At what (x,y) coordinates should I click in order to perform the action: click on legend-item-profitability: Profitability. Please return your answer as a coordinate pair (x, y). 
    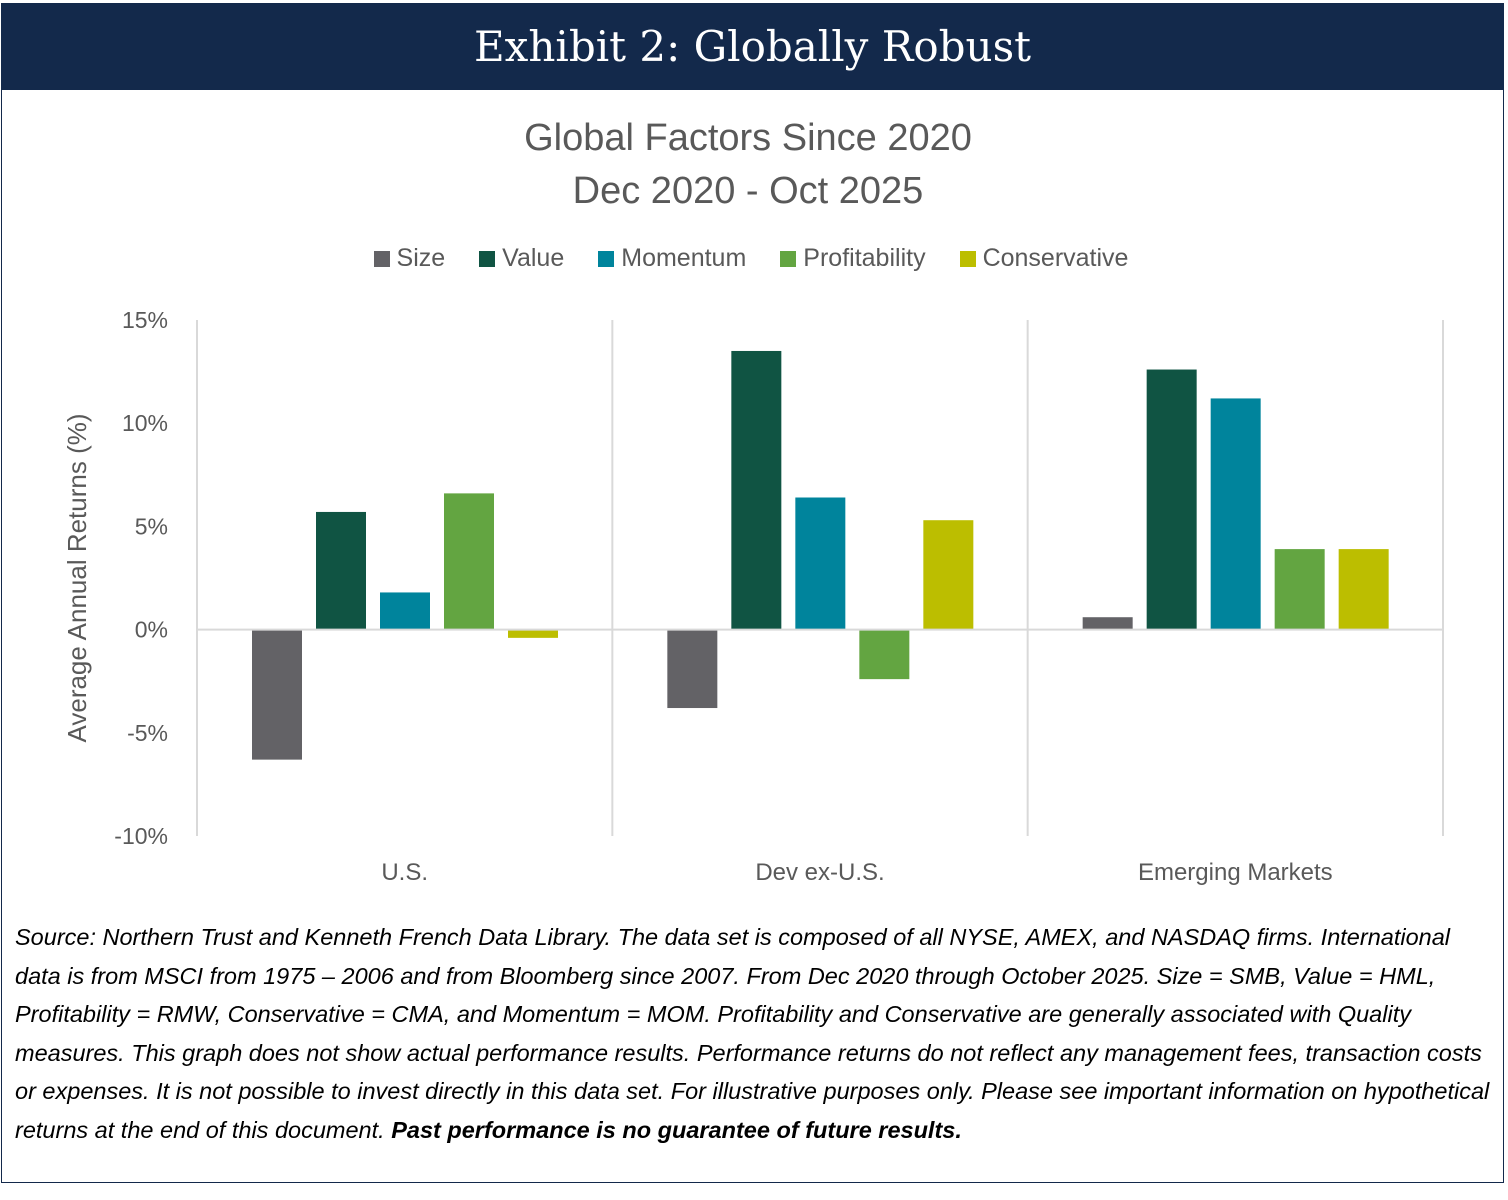
    Looking at the image, I should click on (853, 258).